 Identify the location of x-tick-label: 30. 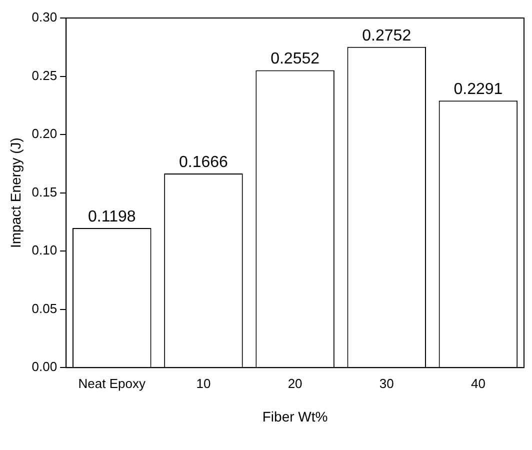
(386, 383).